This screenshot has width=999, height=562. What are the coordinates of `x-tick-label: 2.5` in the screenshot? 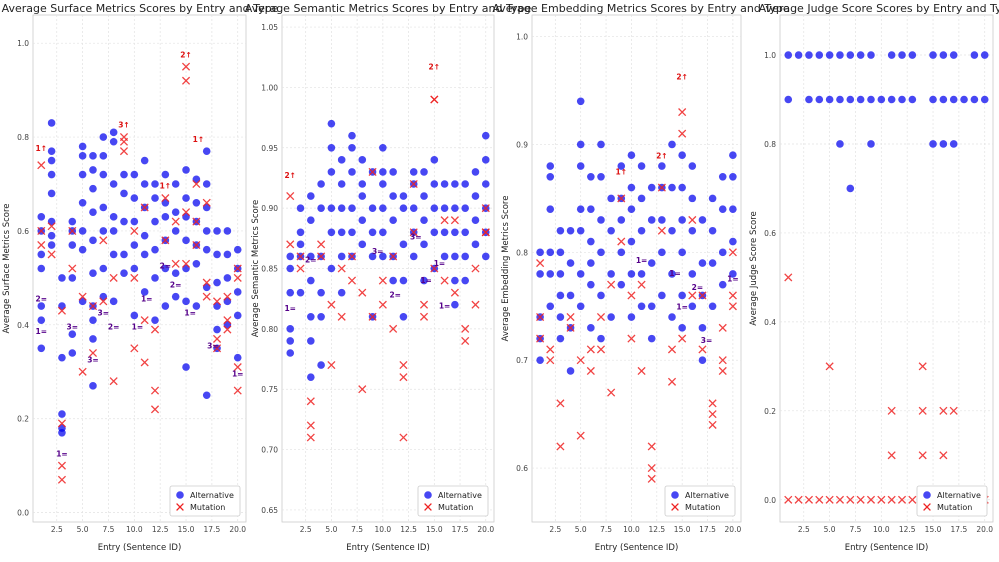 It's located at (555, 529).